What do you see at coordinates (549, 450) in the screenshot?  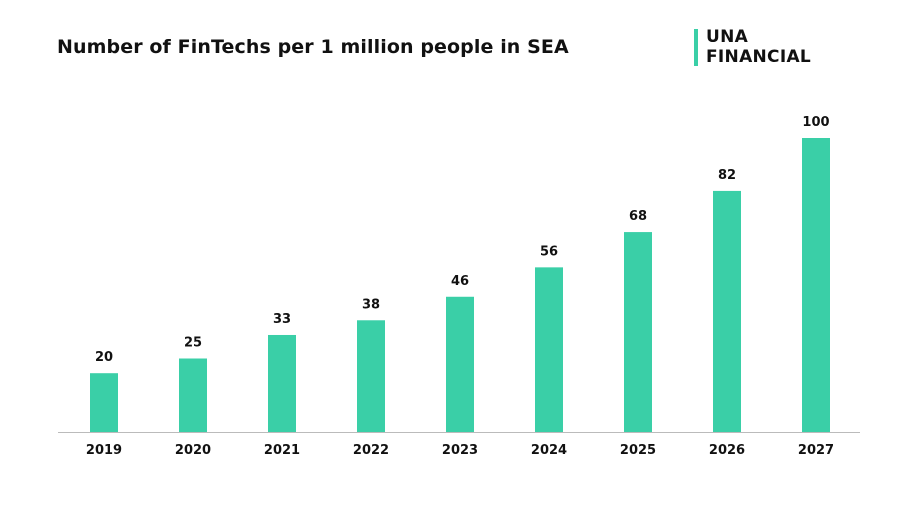 I see `x-tick-label-2024: 2024` at bounding box center [549, 450].